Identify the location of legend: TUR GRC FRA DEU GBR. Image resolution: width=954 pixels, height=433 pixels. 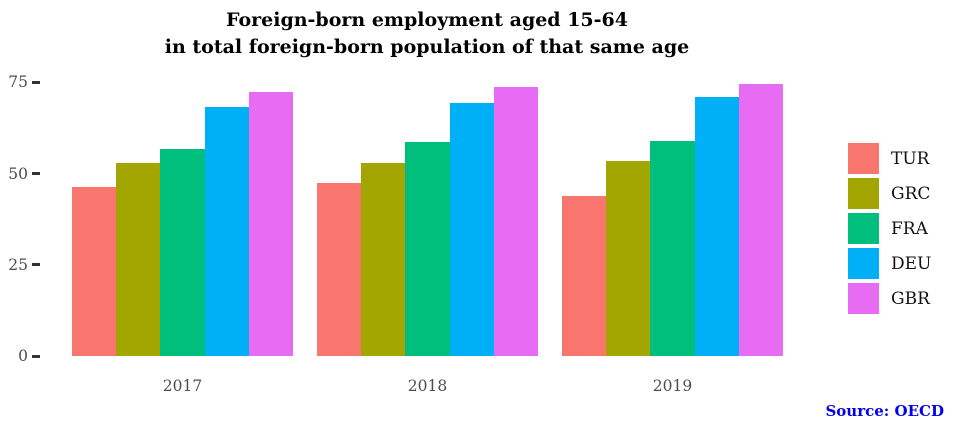
(889, 230).